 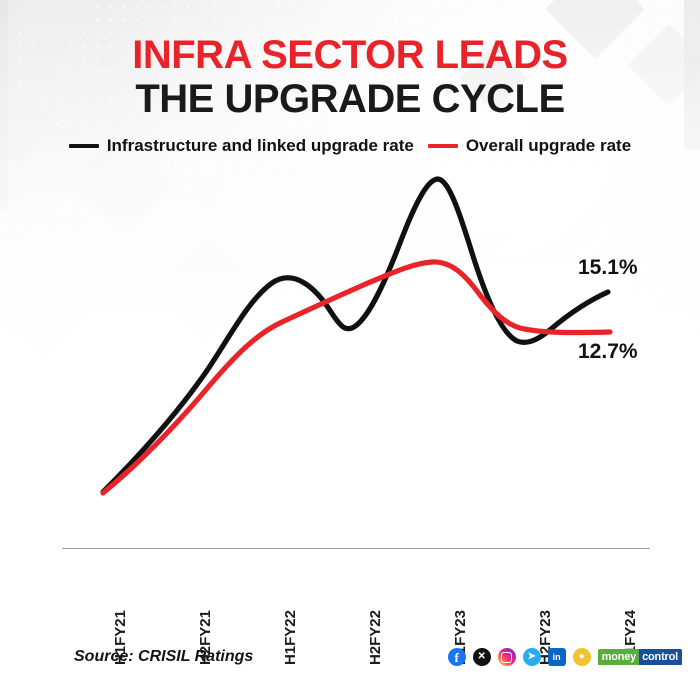 I want to click on facebook-icon: f, so click(x=456, y=657).